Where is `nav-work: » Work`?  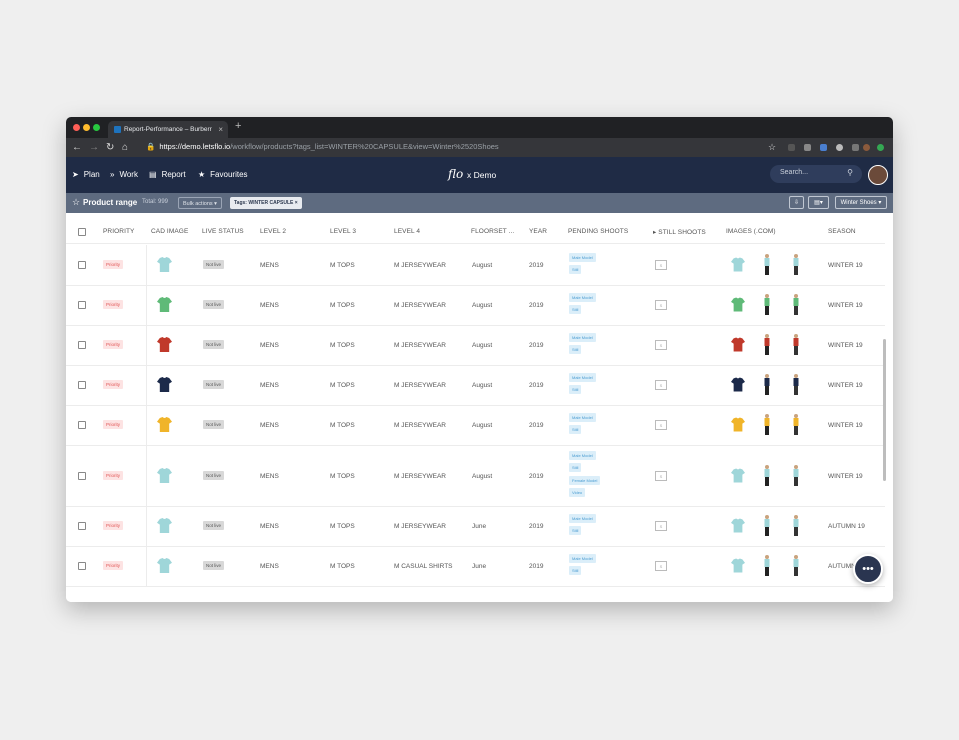 nav-work: » Work is located at coordinates (124, 174).